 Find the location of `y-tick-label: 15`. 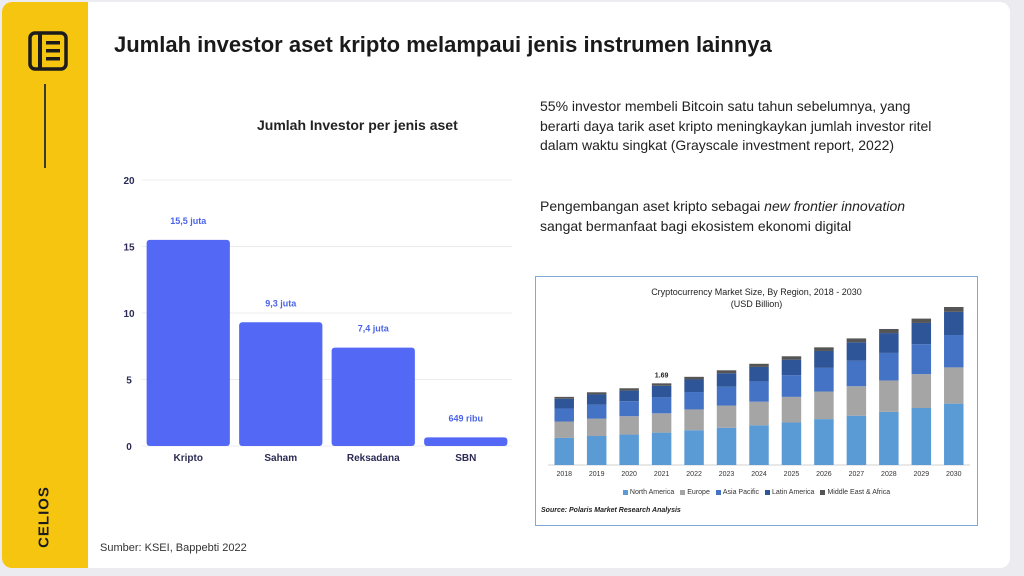

y-tick-label: 15 is located at coordinates (129, 248).